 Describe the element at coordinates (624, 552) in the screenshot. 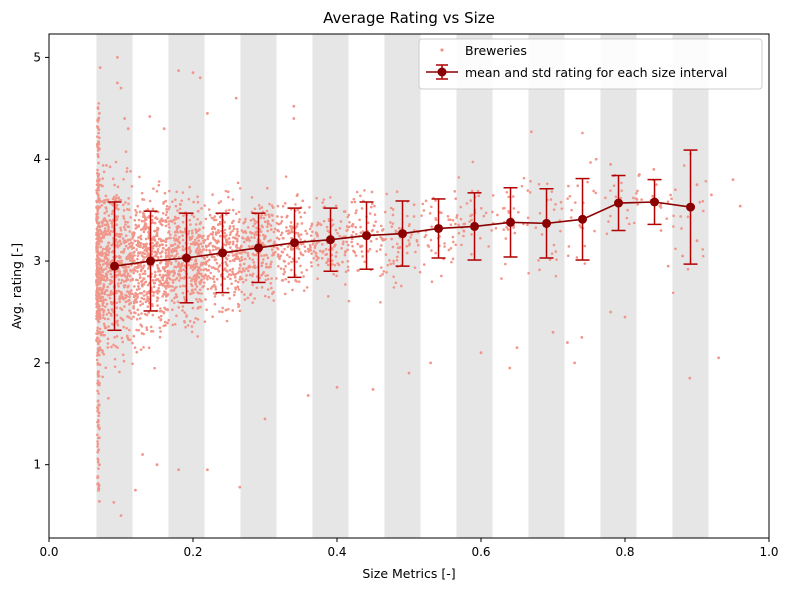

I see `x-tick-label: 0.8` at that location.